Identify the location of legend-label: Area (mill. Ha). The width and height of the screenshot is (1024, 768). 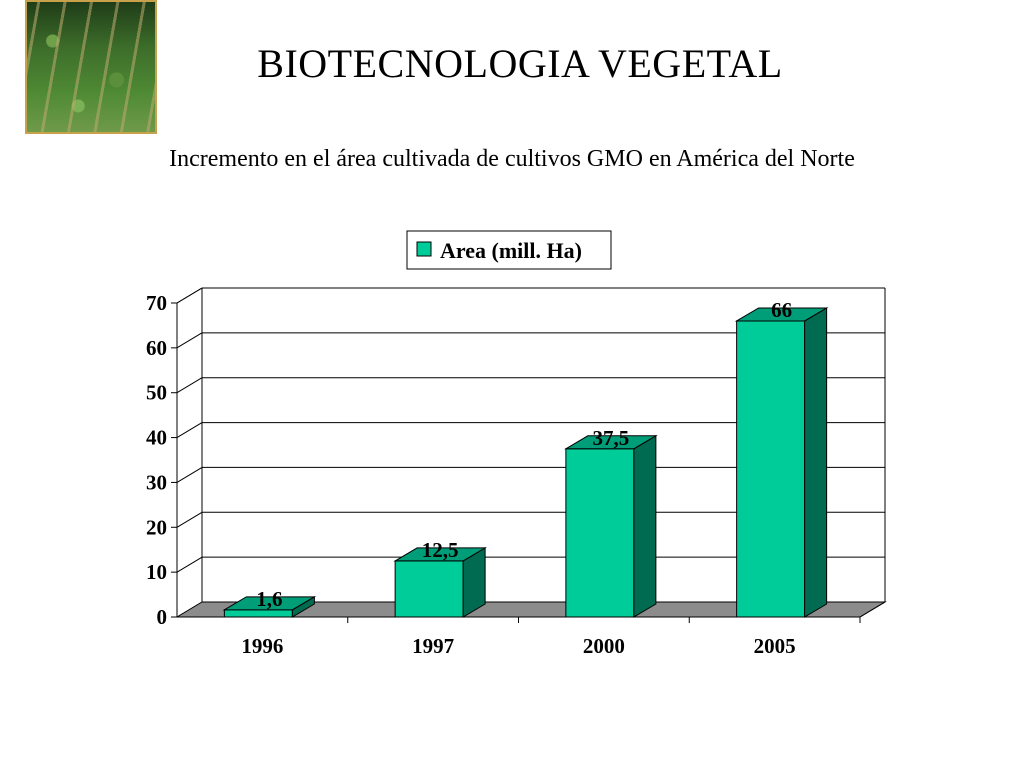
(511, 250).